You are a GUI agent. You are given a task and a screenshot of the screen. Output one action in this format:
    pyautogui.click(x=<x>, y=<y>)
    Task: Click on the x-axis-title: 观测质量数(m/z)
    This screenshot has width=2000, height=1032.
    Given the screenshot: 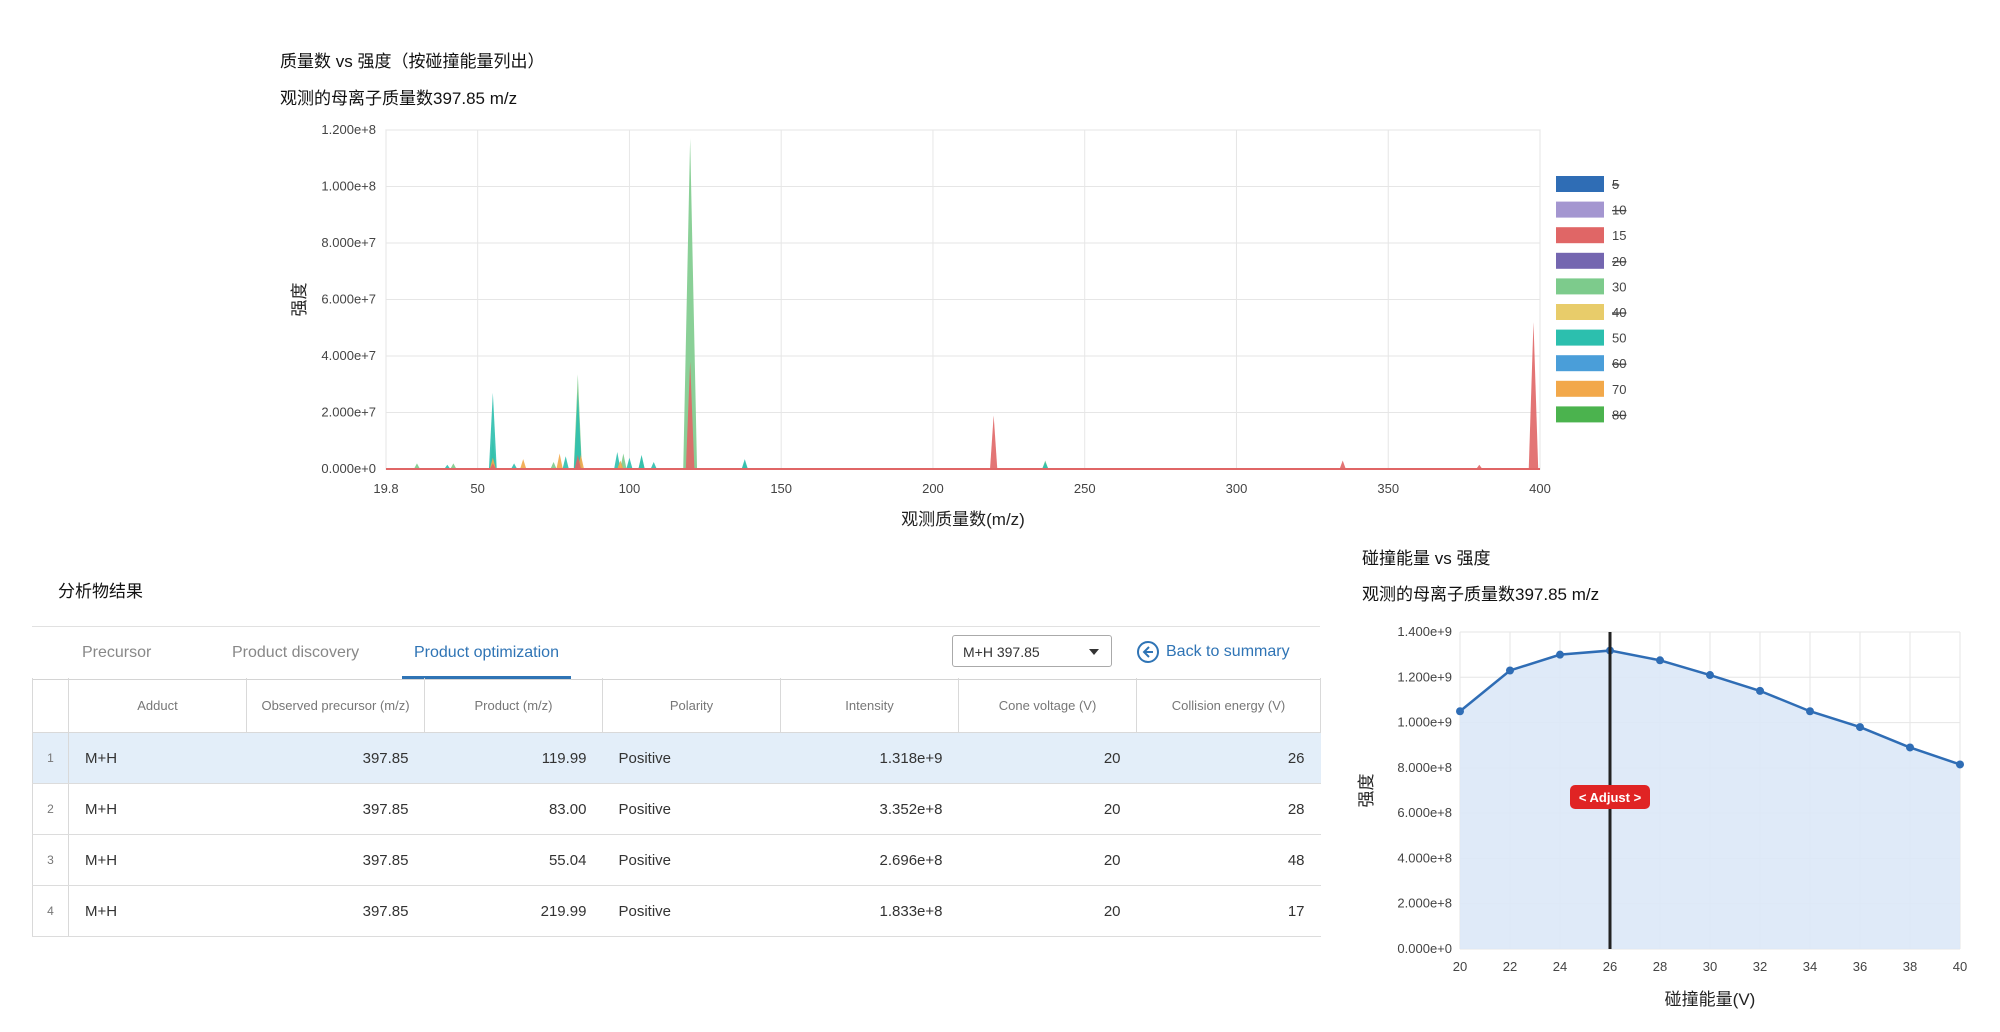 What is the action you would take?
    pyautogui.click(x=963, y=519)
    